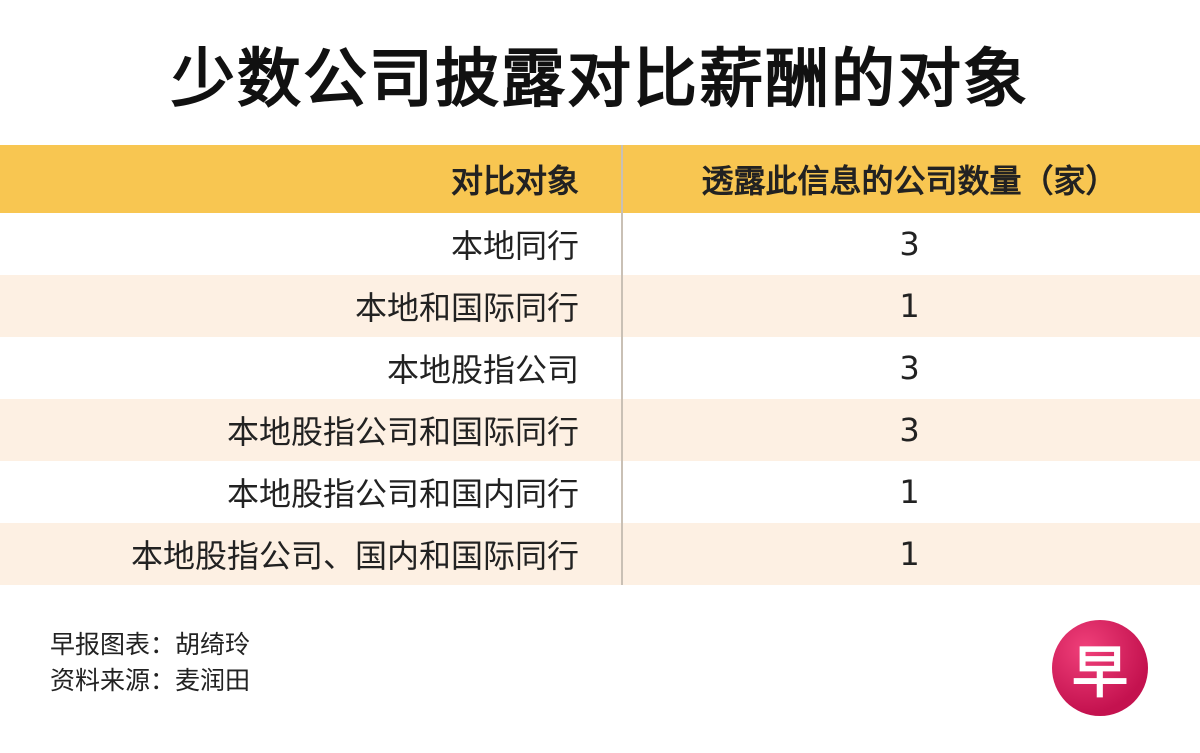  What do you see at coordinates (1100, 668) in the screenshot?
I see `logo: 早` at bounding box center [1100, 668].